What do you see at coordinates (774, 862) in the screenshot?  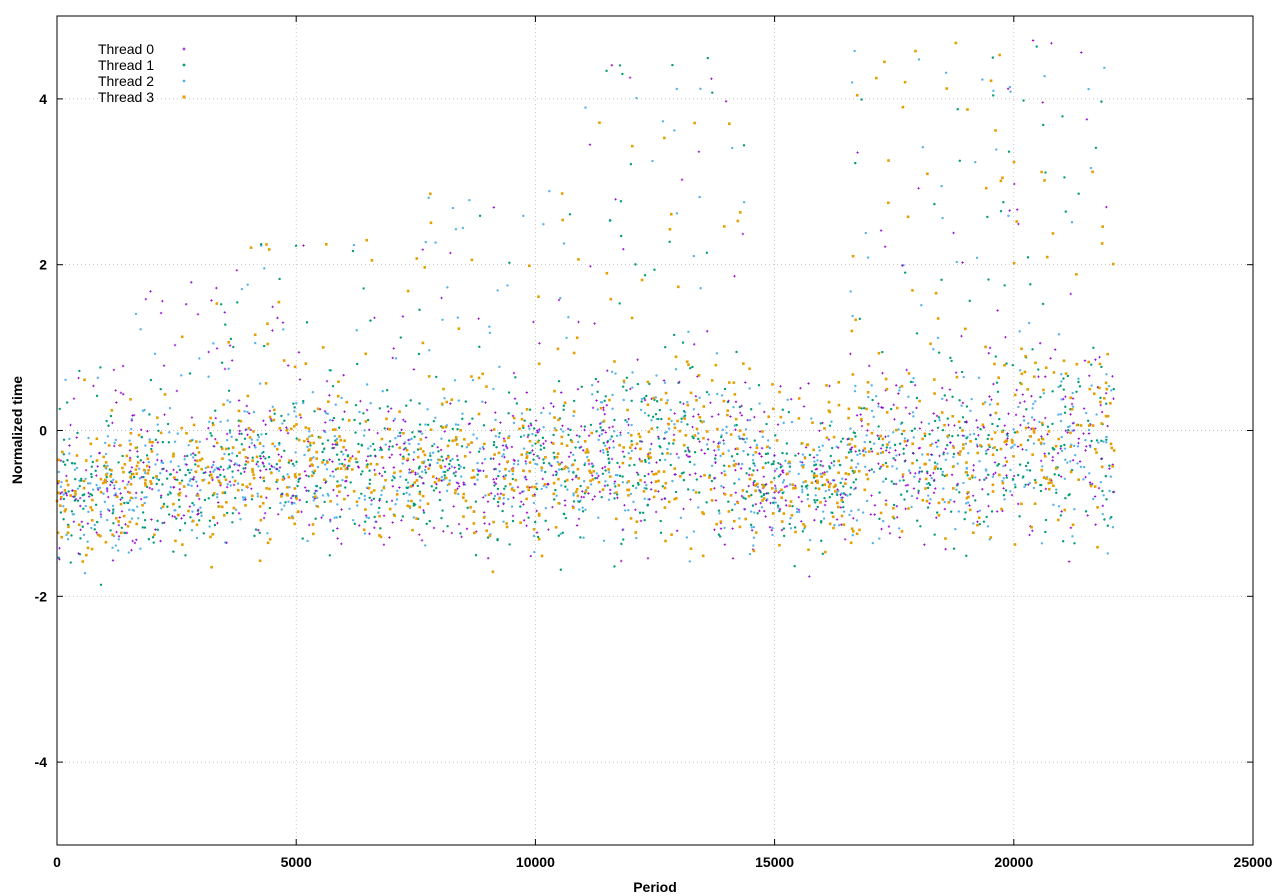 I see `x-tick-label: 15000` at bounding box center [774, 862].